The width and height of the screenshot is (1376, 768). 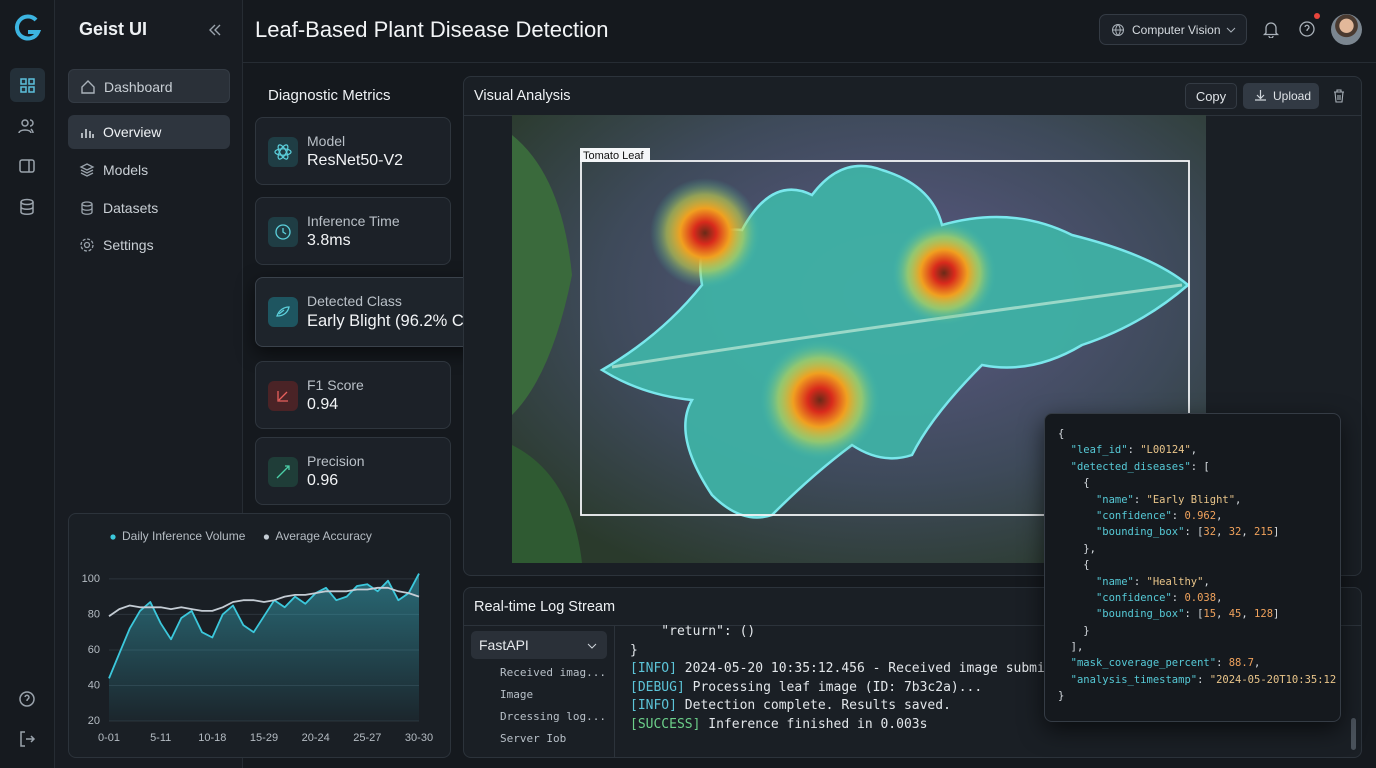 What do you see at coordinates (1187, 614) in the screenshot?
I see `json-line: "bounding_box": [15, 45, 128]` at bounding box center [1187, 614].